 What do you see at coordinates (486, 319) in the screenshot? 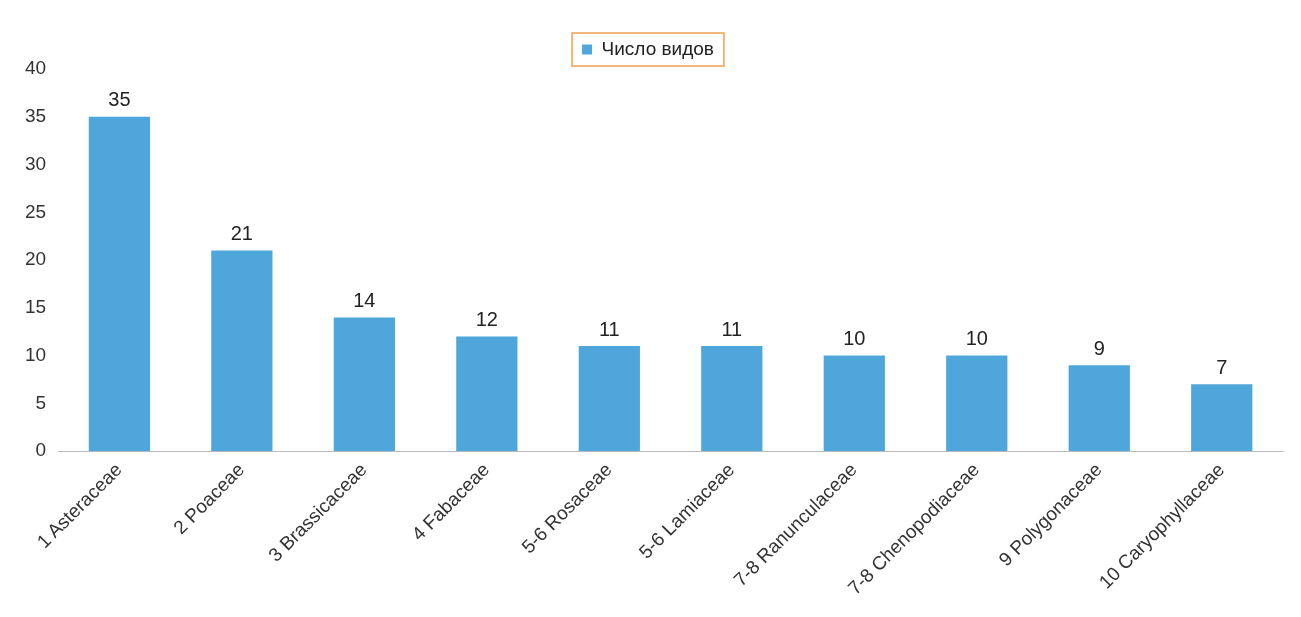
I see `data-label: 12` at bounding box center [486, 319].